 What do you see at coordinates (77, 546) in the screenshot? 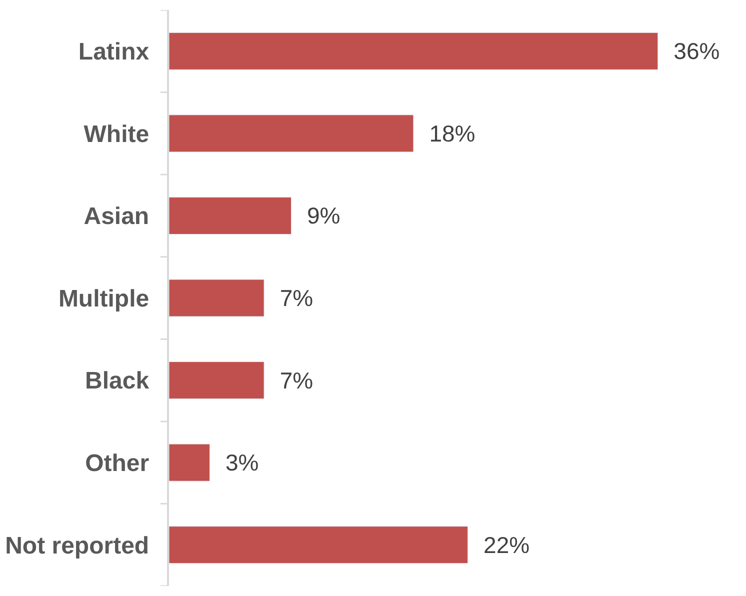
I see `y-tick-label: Not reported` at bounding box center [77, 546].